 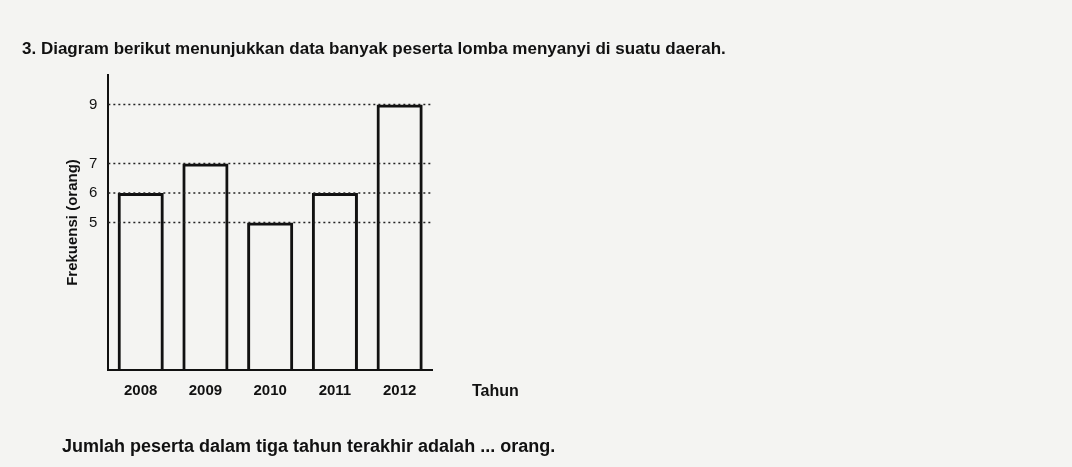 What do you see at coordinates (374, 48) in the screenshot?
I see `chart-title: 3. Diagram berikut menunjukkan data banyak peserta lomba menyanyi di suatu daerah.` at bounding box center [374, 48].